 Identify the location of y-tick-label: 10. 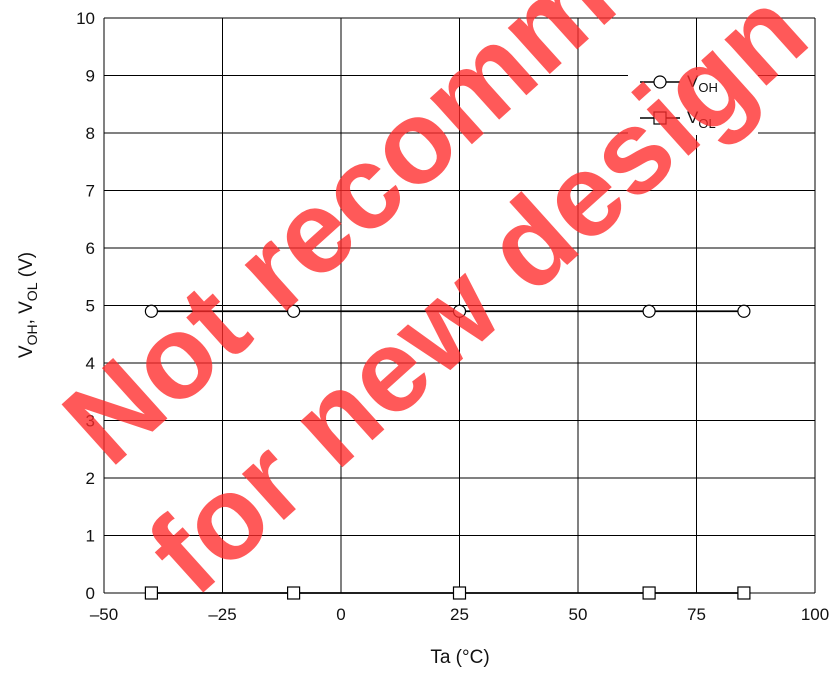
(85, 18).